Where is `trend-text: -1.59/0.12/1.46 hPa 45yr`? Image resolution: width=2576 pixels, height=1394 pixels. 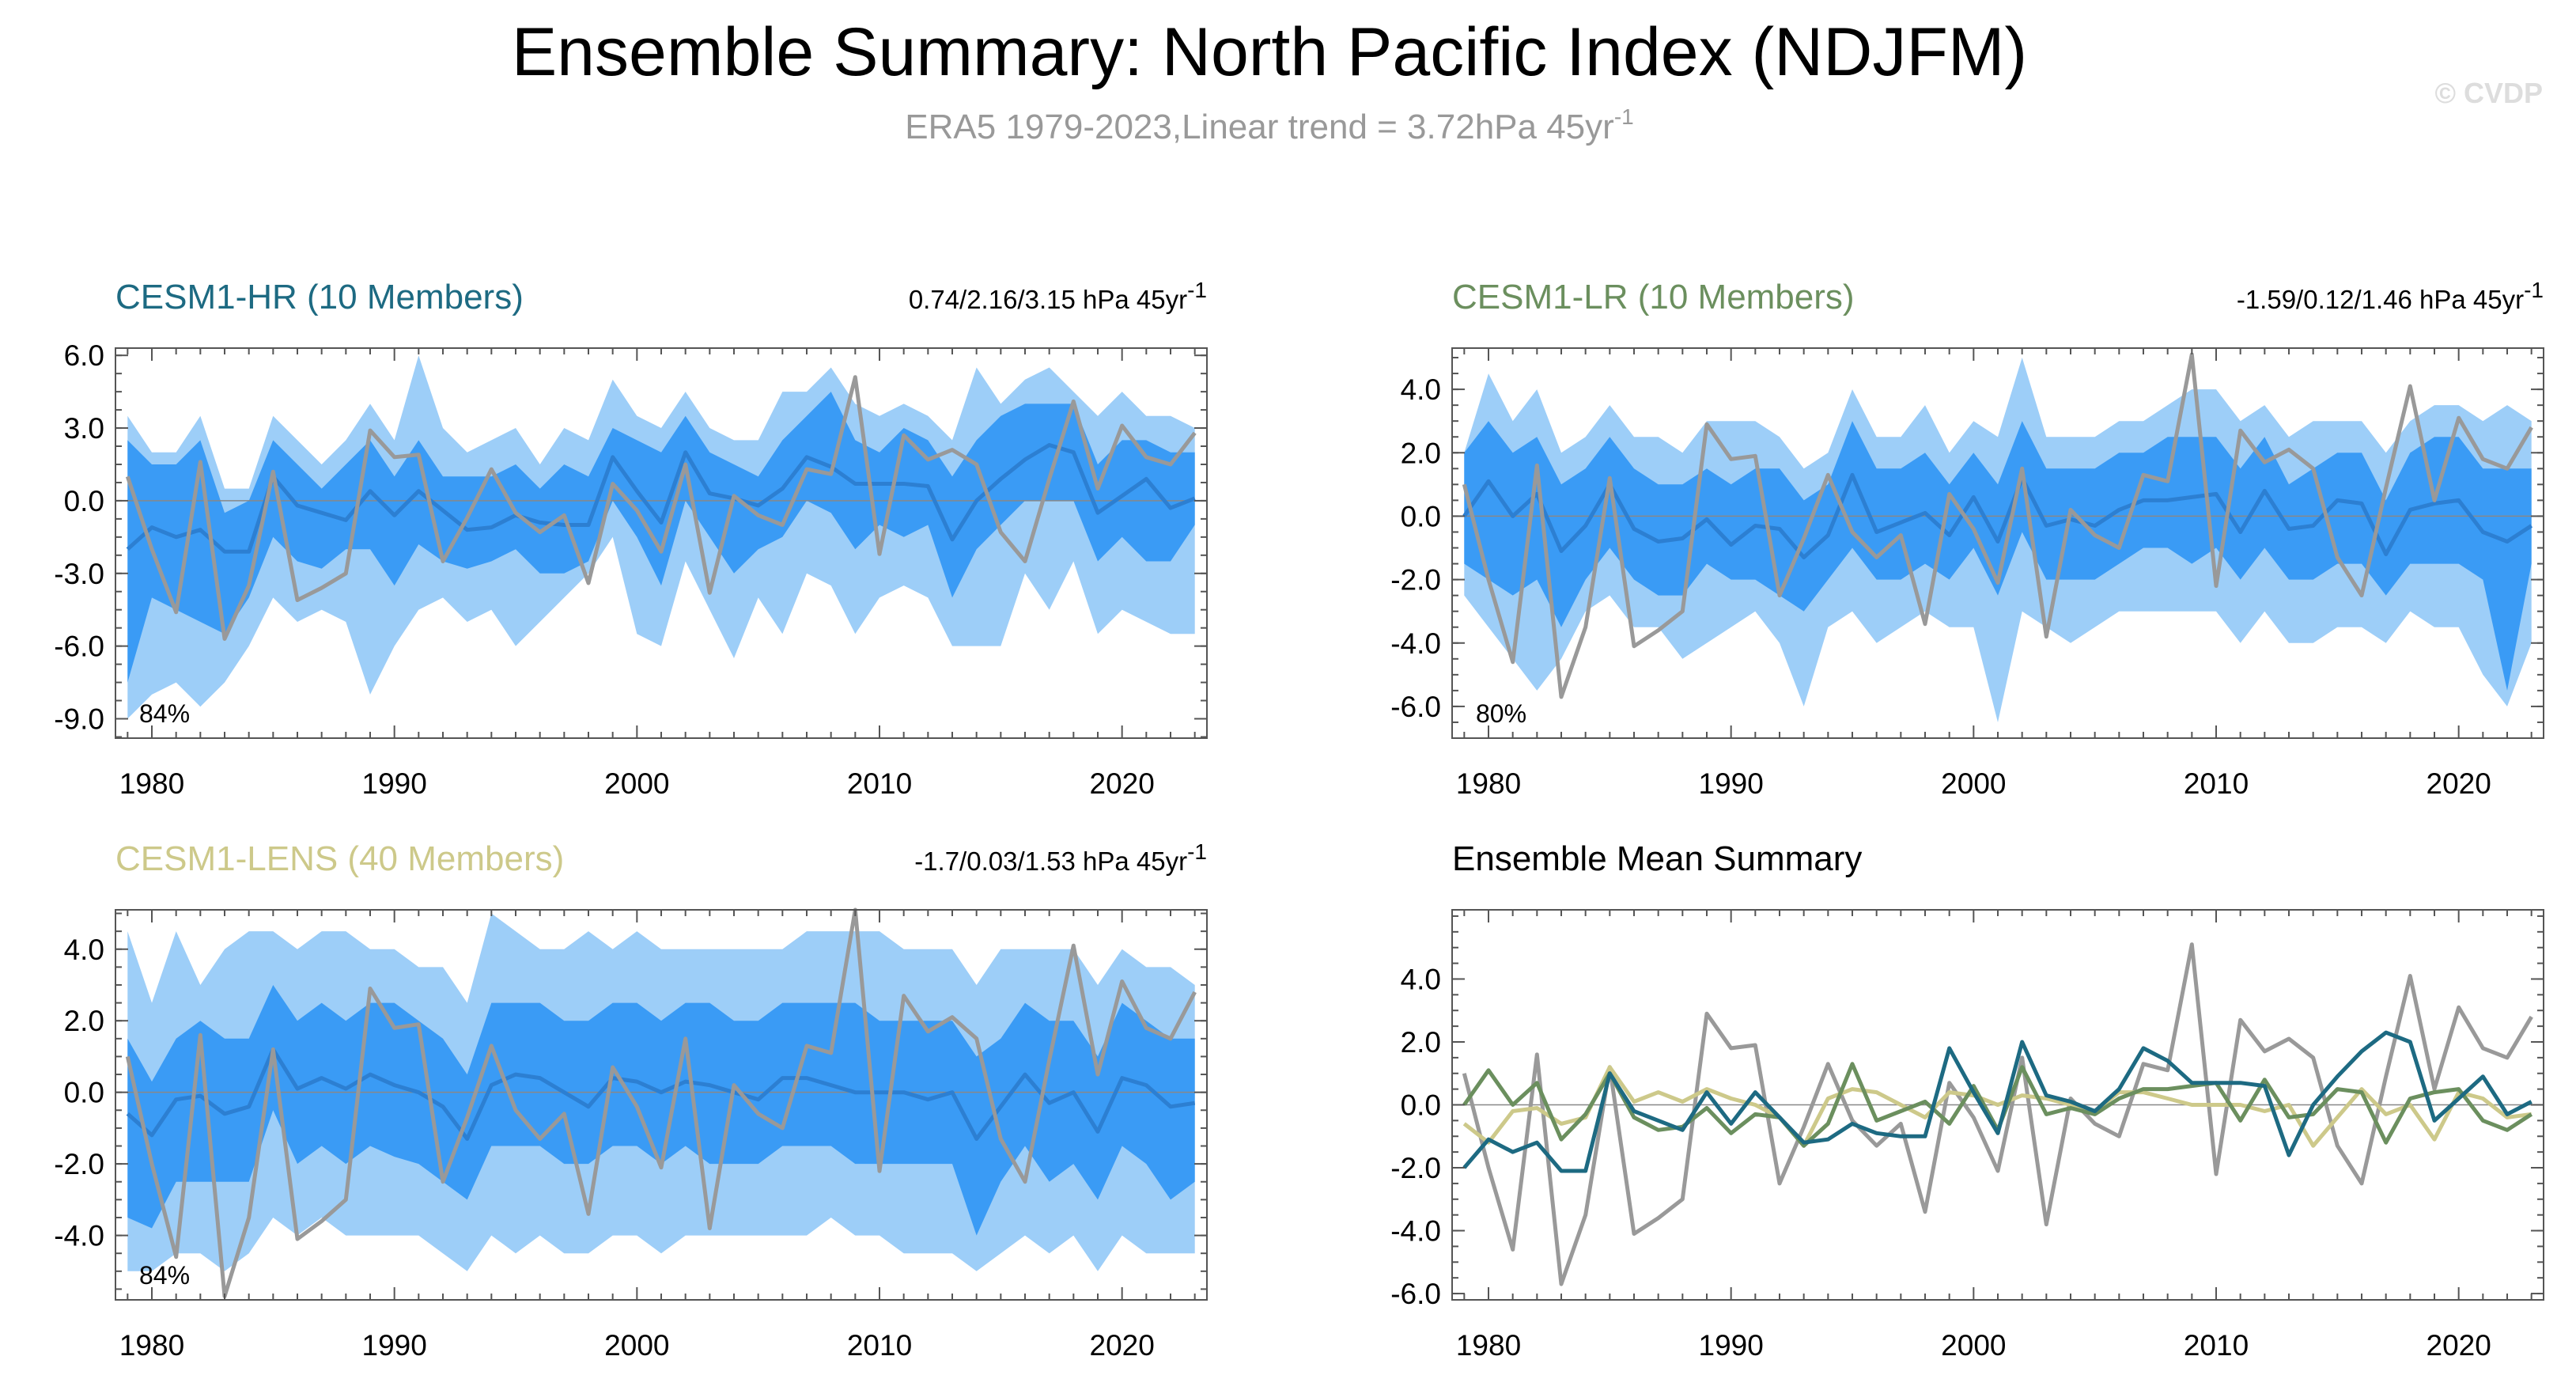
trend-text: -1.59/0.12/1.46 hPa 45yr is located at coordinates (2381, 299).